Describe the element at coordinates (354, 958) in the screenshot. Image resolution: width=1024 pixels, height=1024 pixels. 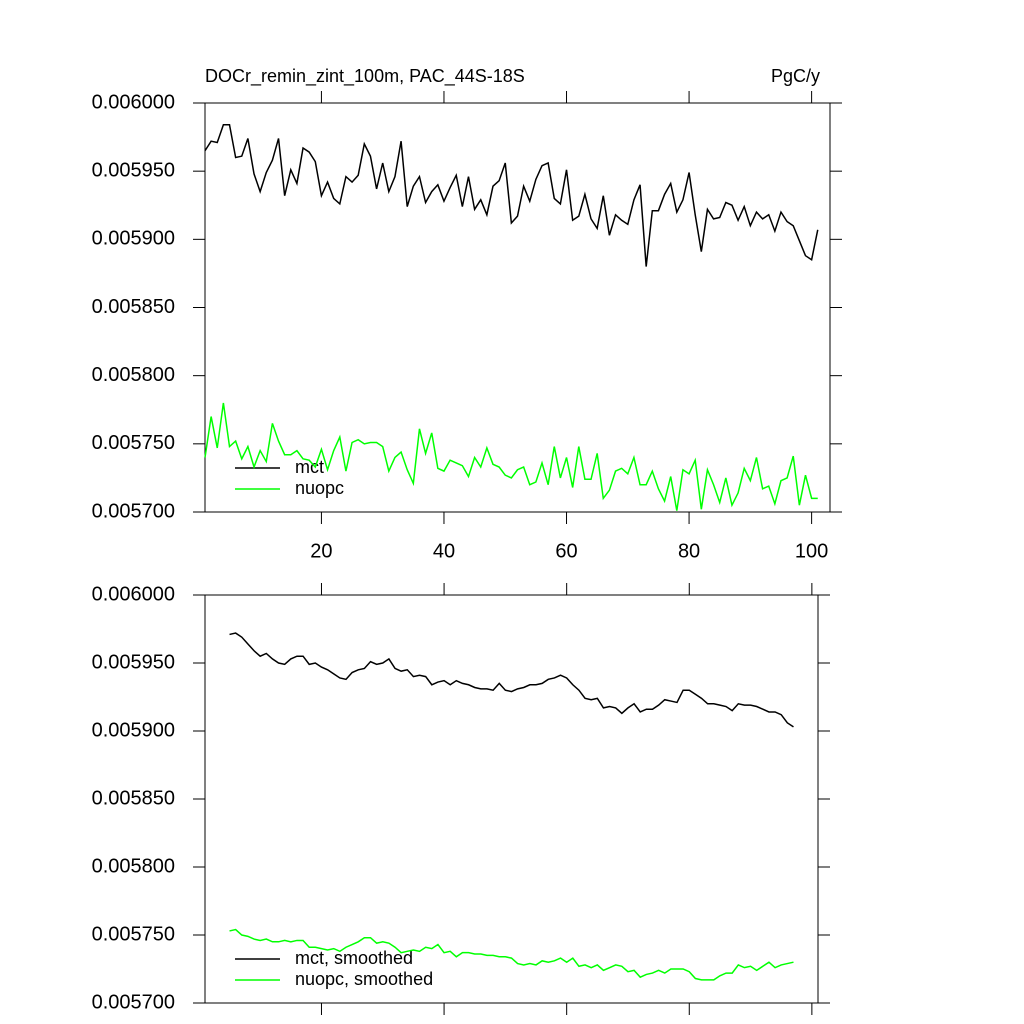
I see `legend-label: mct, smoothed` at that location.